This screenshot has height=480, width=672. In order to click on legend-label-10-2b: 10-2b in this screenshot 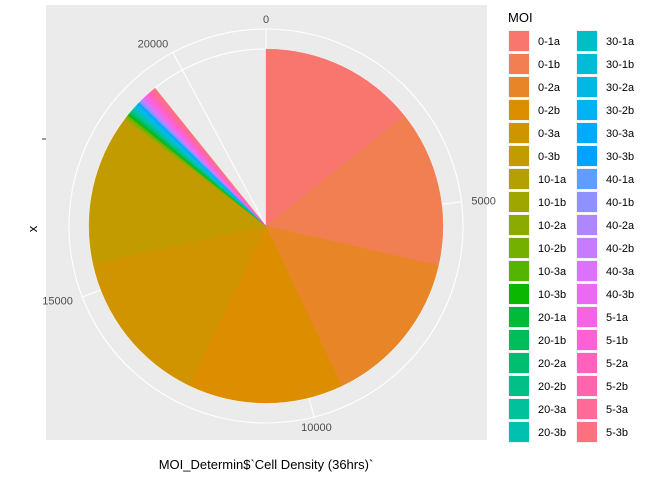, I will do `click(552, 249)`.